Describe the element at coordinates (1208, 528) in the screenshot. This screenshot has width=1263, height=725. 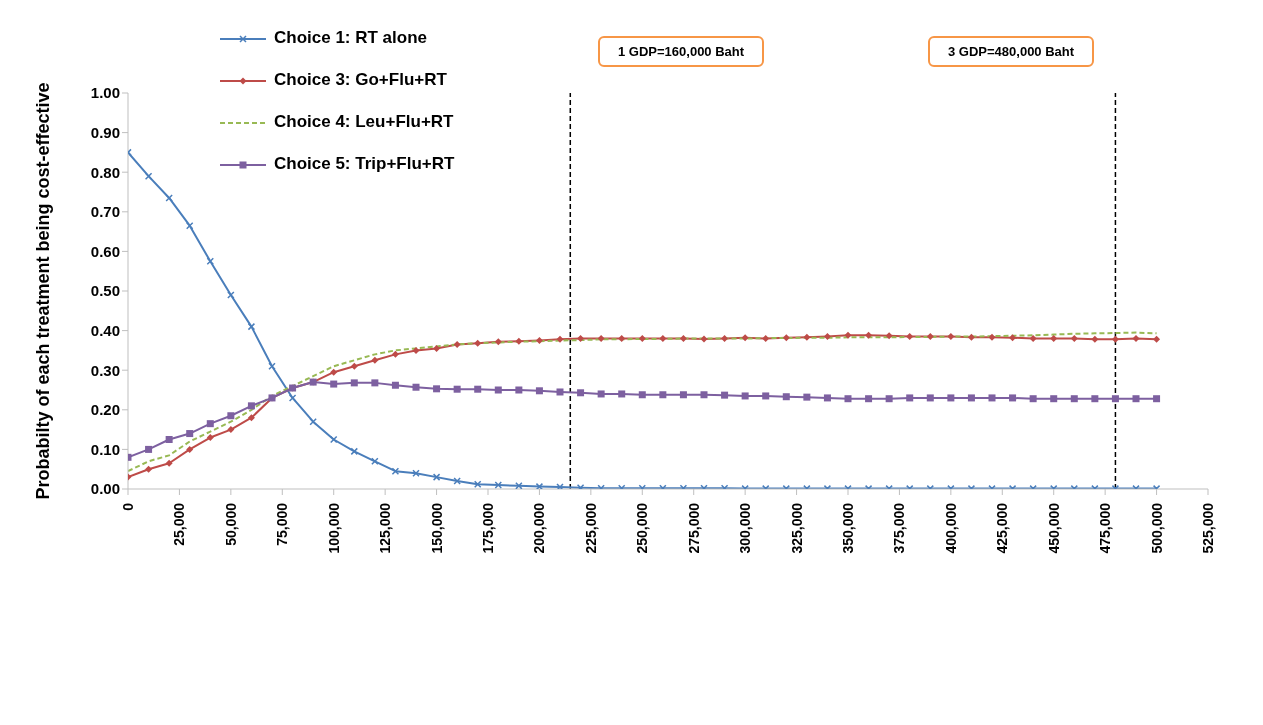
I see `x-tick-label: 525,000` at that location.